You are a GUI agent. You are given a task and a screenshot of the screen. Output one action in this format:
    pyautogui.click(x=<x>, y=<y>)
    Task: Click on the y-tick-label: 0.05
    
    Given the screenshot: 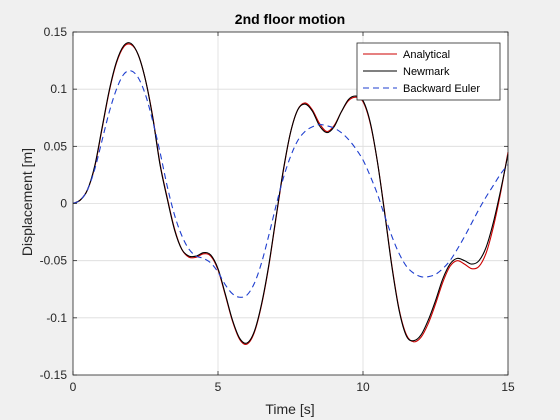 What is the action you would take?
    pyautogui.click(x=56, y=146)
    